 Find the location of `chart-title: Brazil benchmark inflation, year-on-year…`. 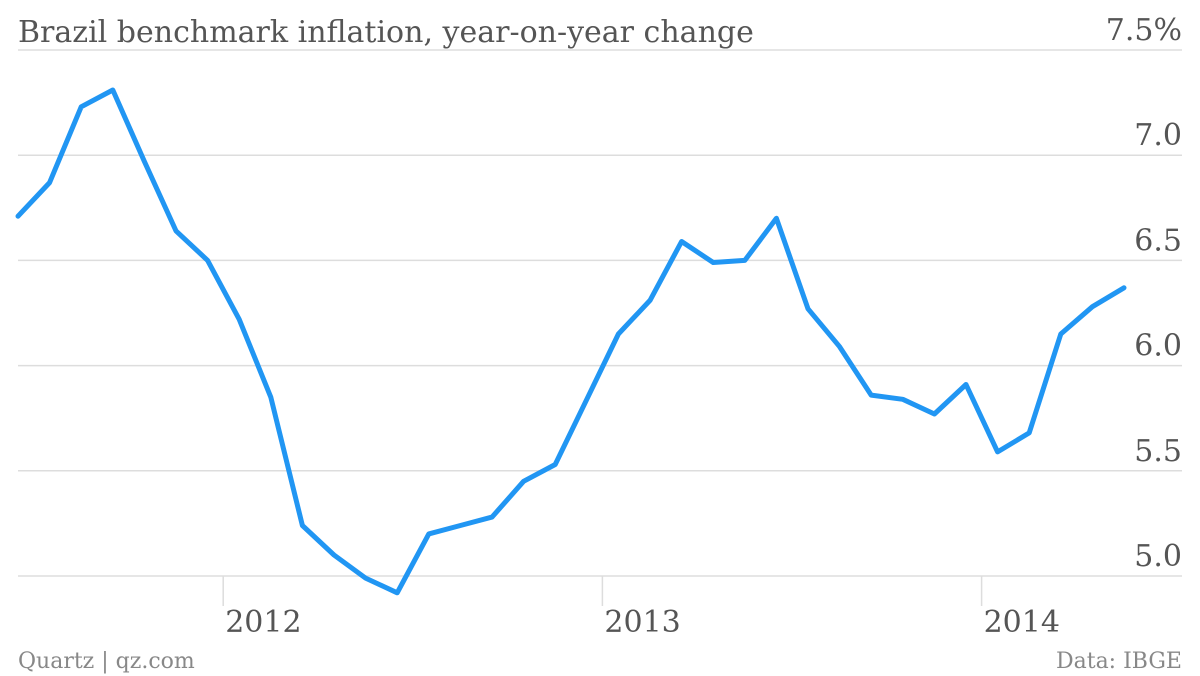

chart-title: Brazil benchmark inflation, year-on-year… is located at coordinates (386, 32).